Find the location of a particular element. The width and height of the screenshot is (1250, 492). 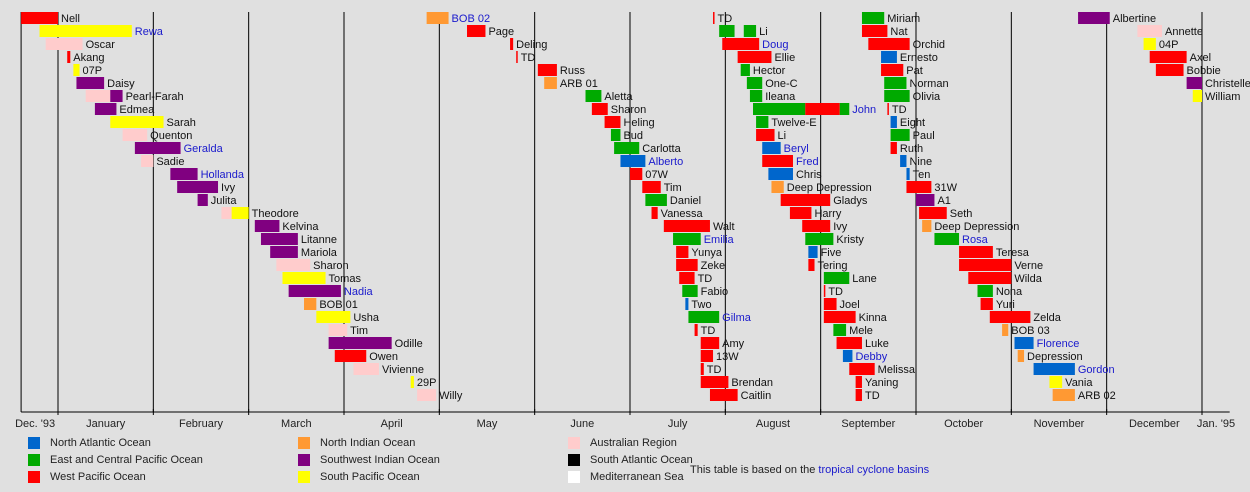

x-tick-label: June is located at coordinates (582, 424).